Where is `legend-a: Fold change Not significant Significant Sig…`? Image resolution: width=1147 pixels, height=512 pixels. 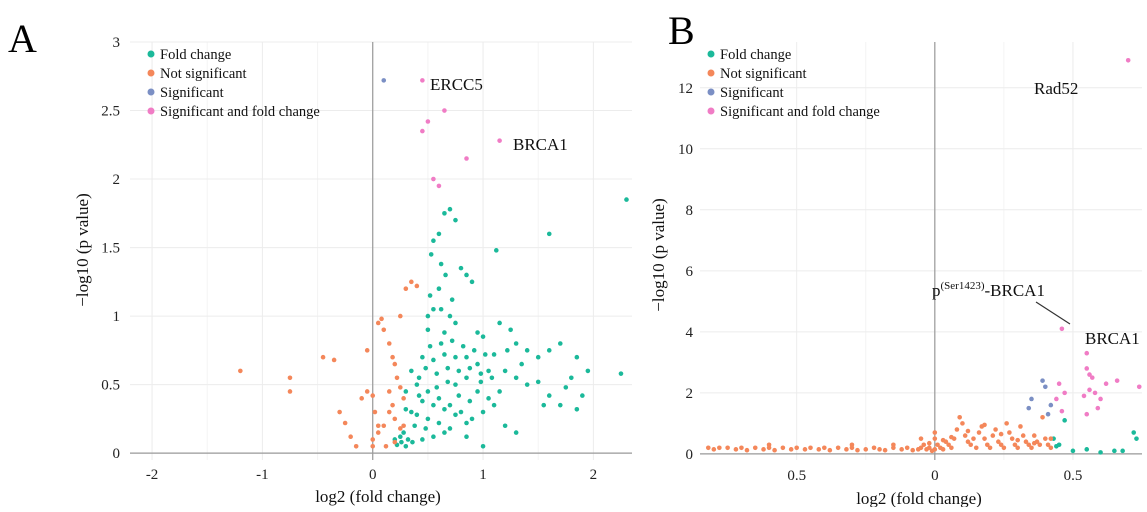
legend-a: Fold change Not significant Significant Sig… is located at coordinates (233, 83).